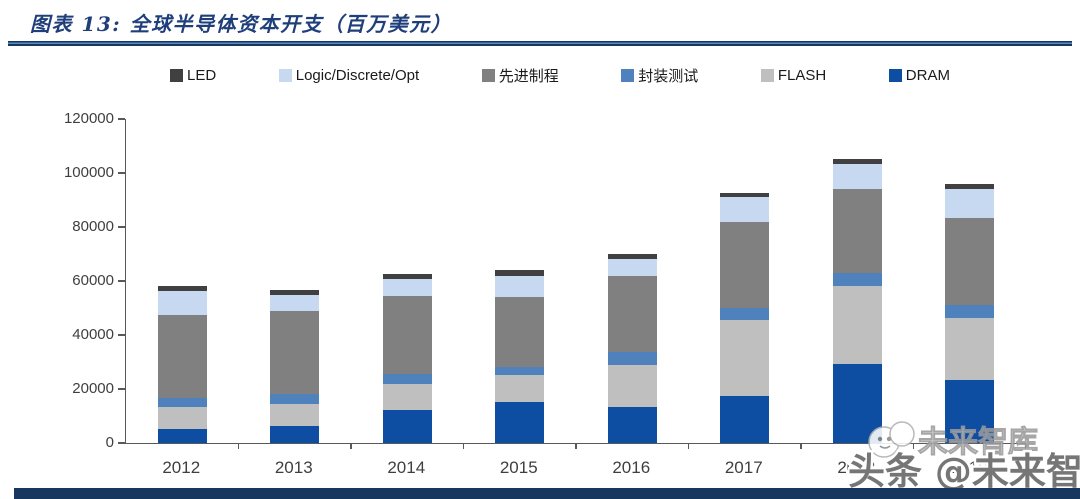  I want to click on legend-item-LED: LED, so click(193, 75).